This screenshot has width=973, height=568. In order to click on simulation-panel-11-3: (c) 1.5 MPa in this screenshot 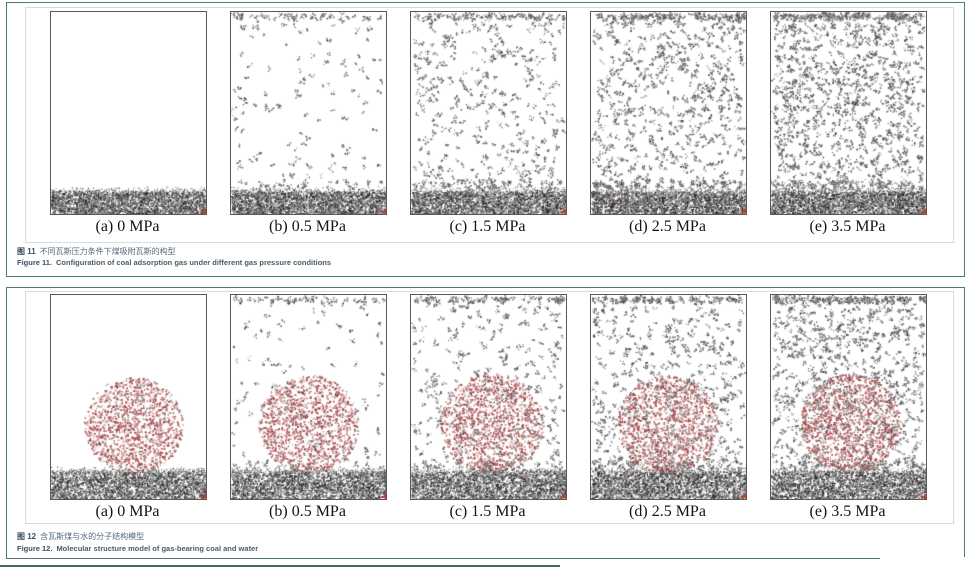, I will do `click(488, 123)`.